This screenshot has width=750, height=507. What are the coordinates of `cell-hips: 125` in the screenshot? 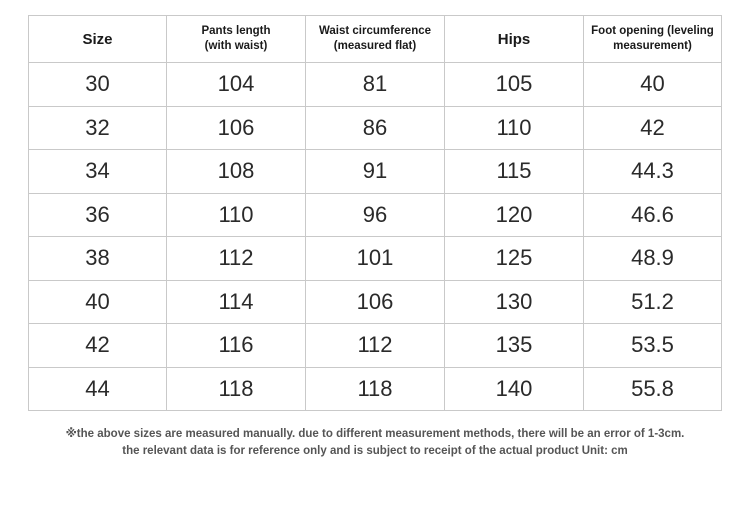 It's located at (514, 258).